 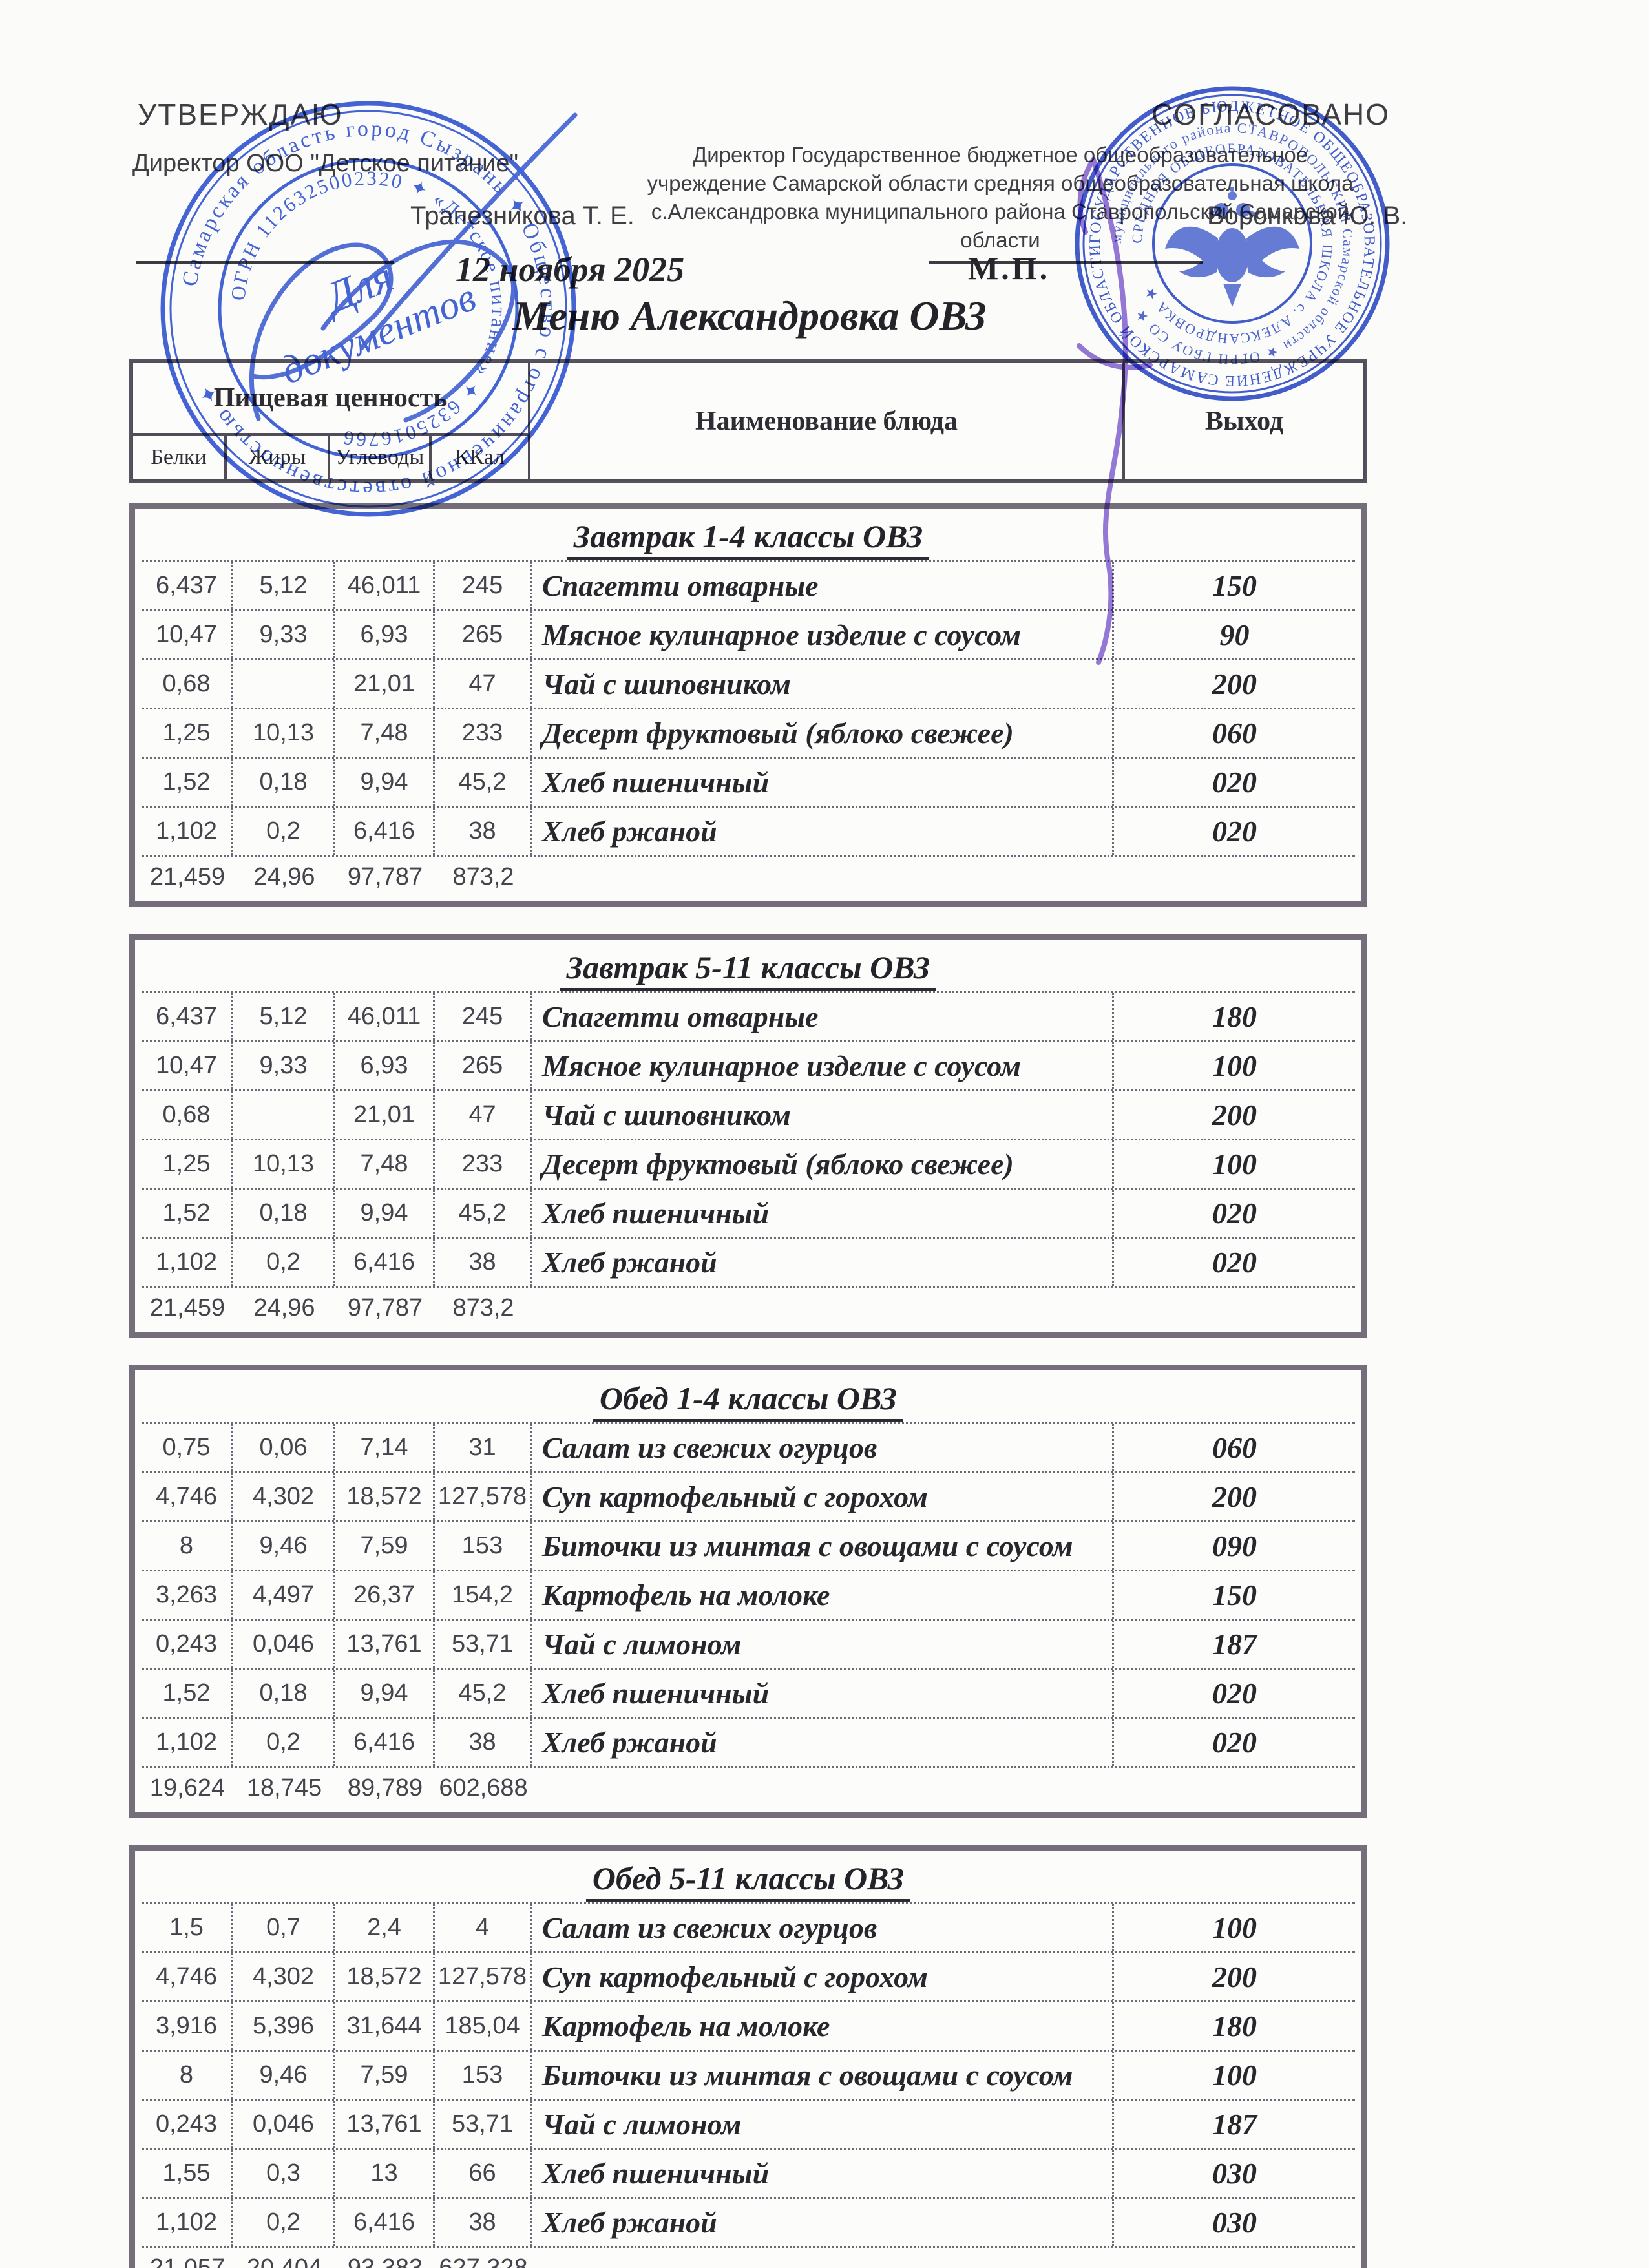 What do you see at coordinates (1234, 1595) in the screenshot?
I see `output-cell: 150` at bounding box center [1234, 1595].